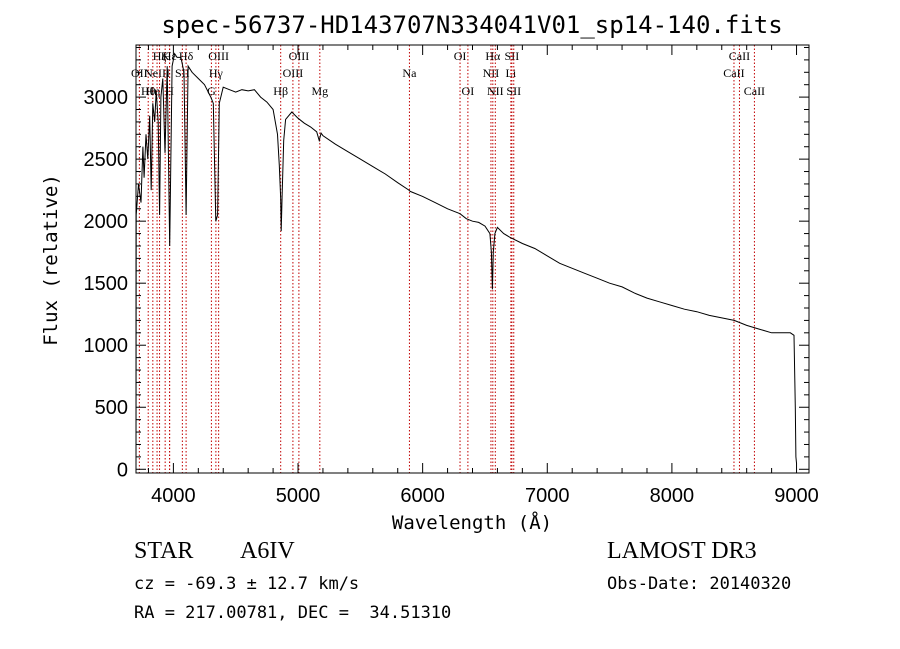  I want to click on obs-date-text: Obs-Date: 20140320, so click(699, 584).